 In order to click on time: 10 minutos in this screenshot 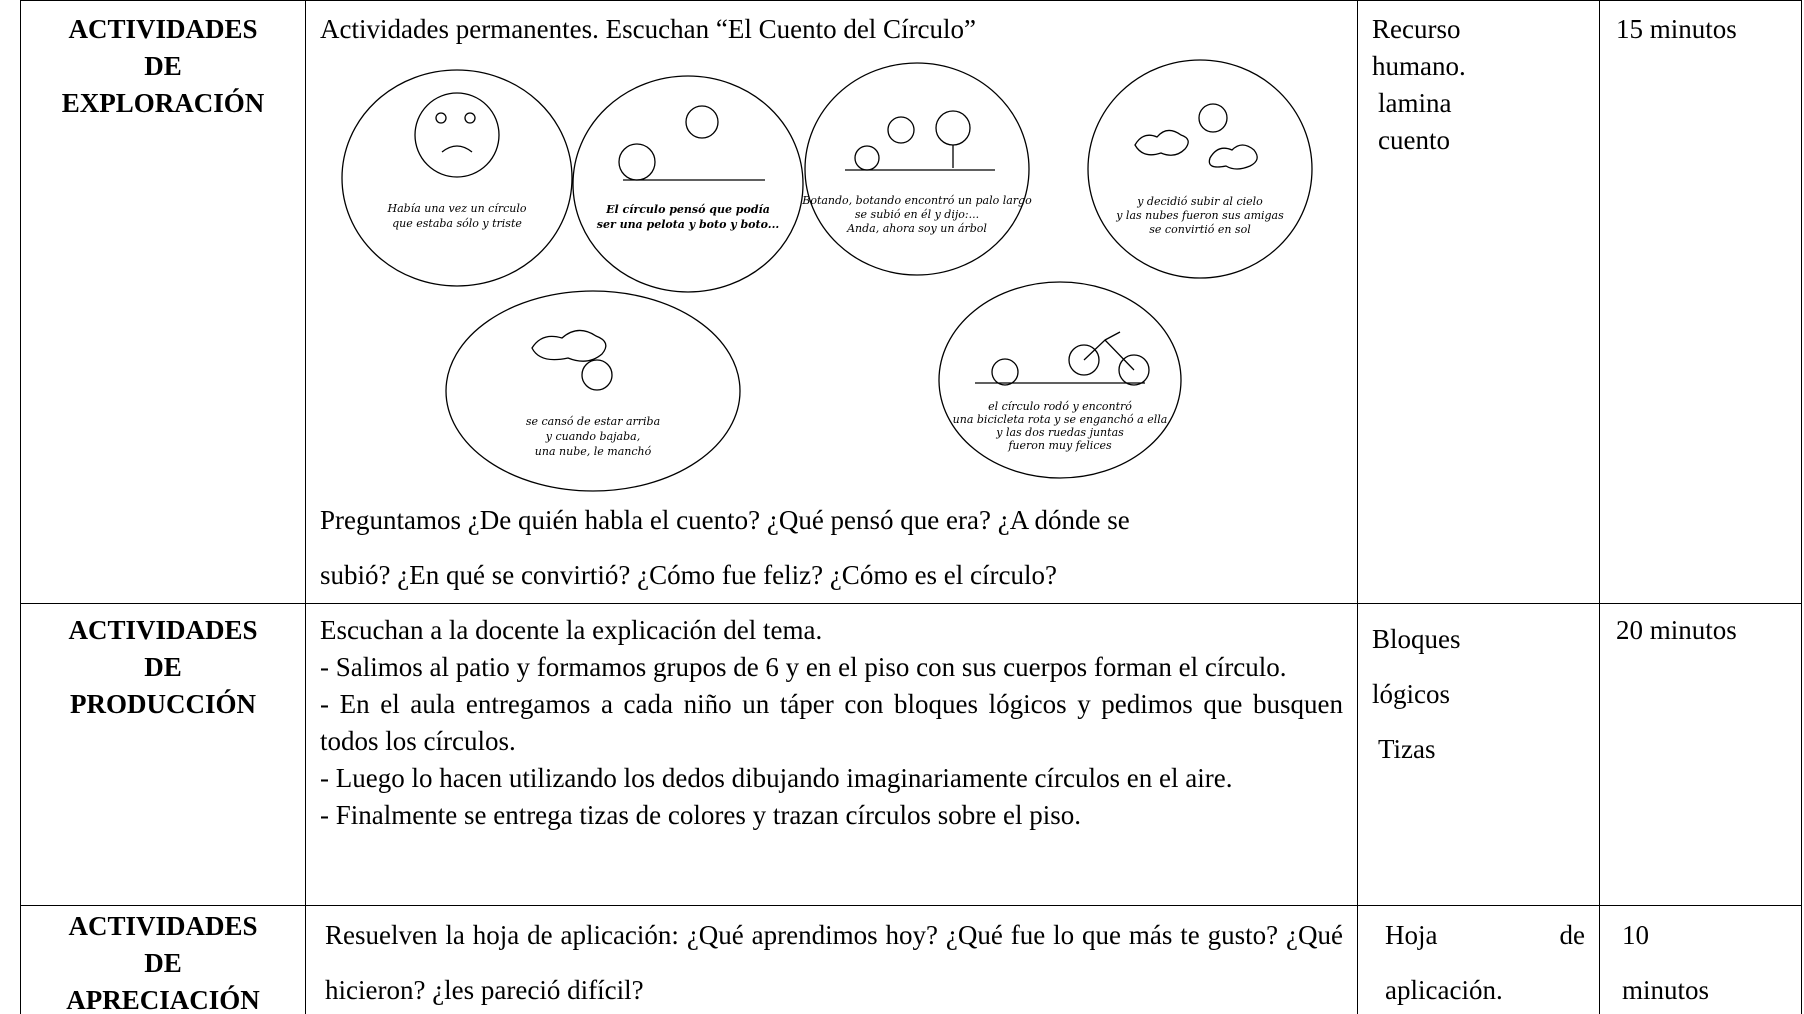, I will do `click(1674, 961)`.